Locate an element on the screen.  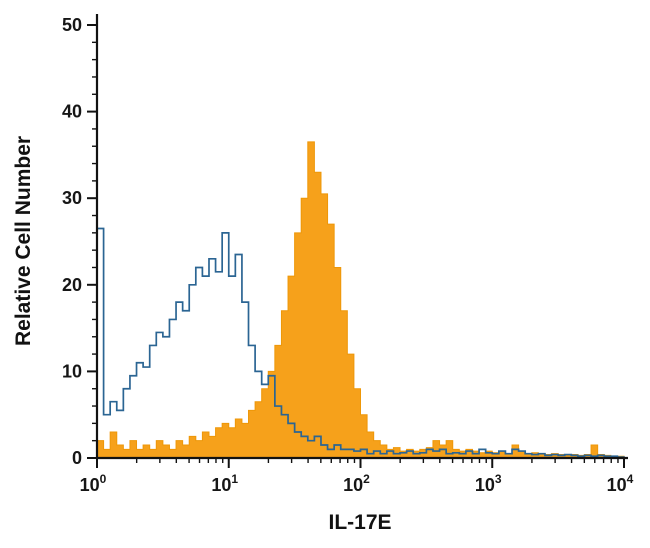
x-tick-label: 10⁴ is located at coordinates (620, 483).